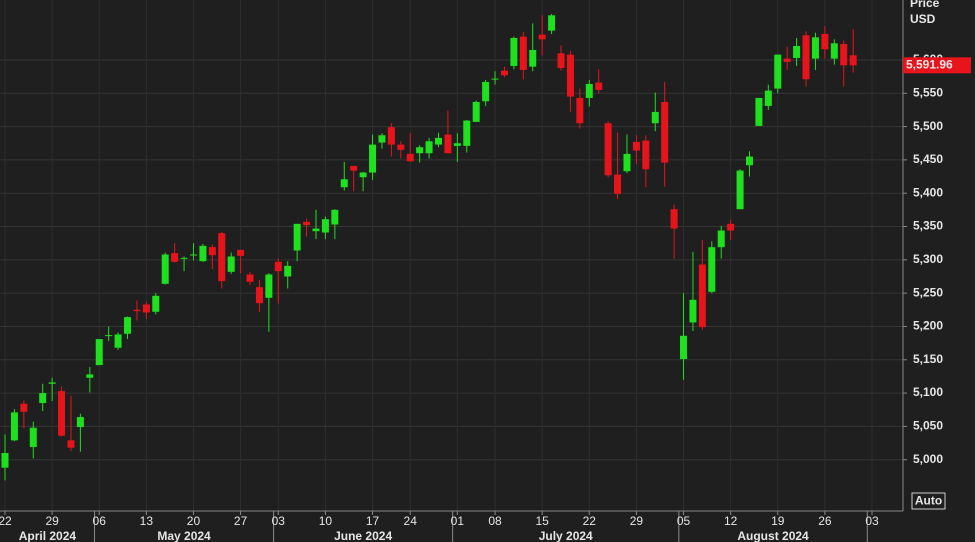 This screenshot has width=975, height=542. I want to click on y-tick-label: 5,550, so click(928, 92).